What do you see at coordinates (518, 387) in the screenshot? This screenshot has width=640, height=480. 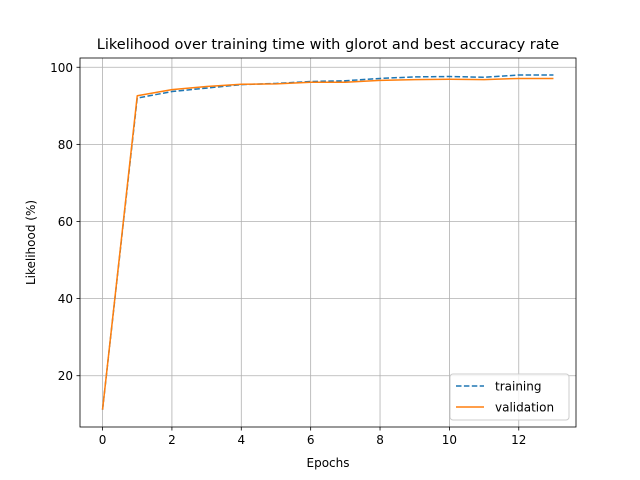 I see `legend-label-training: training` at bounding box center [518, 387].